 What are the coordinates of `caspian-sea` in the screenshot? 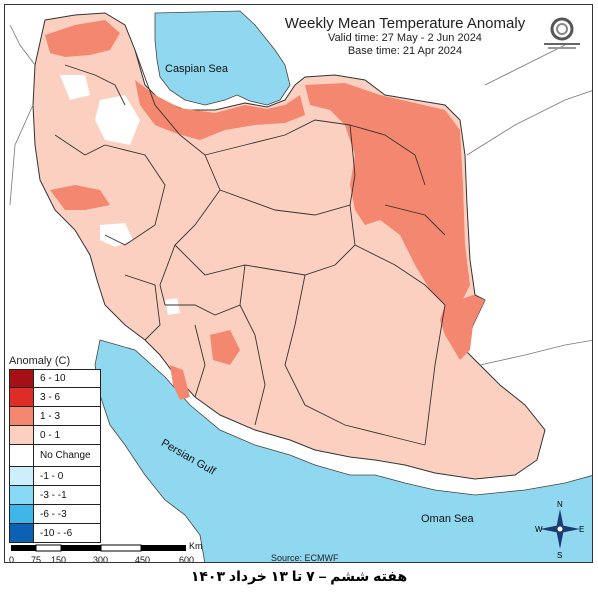 It's located at (222, 58).